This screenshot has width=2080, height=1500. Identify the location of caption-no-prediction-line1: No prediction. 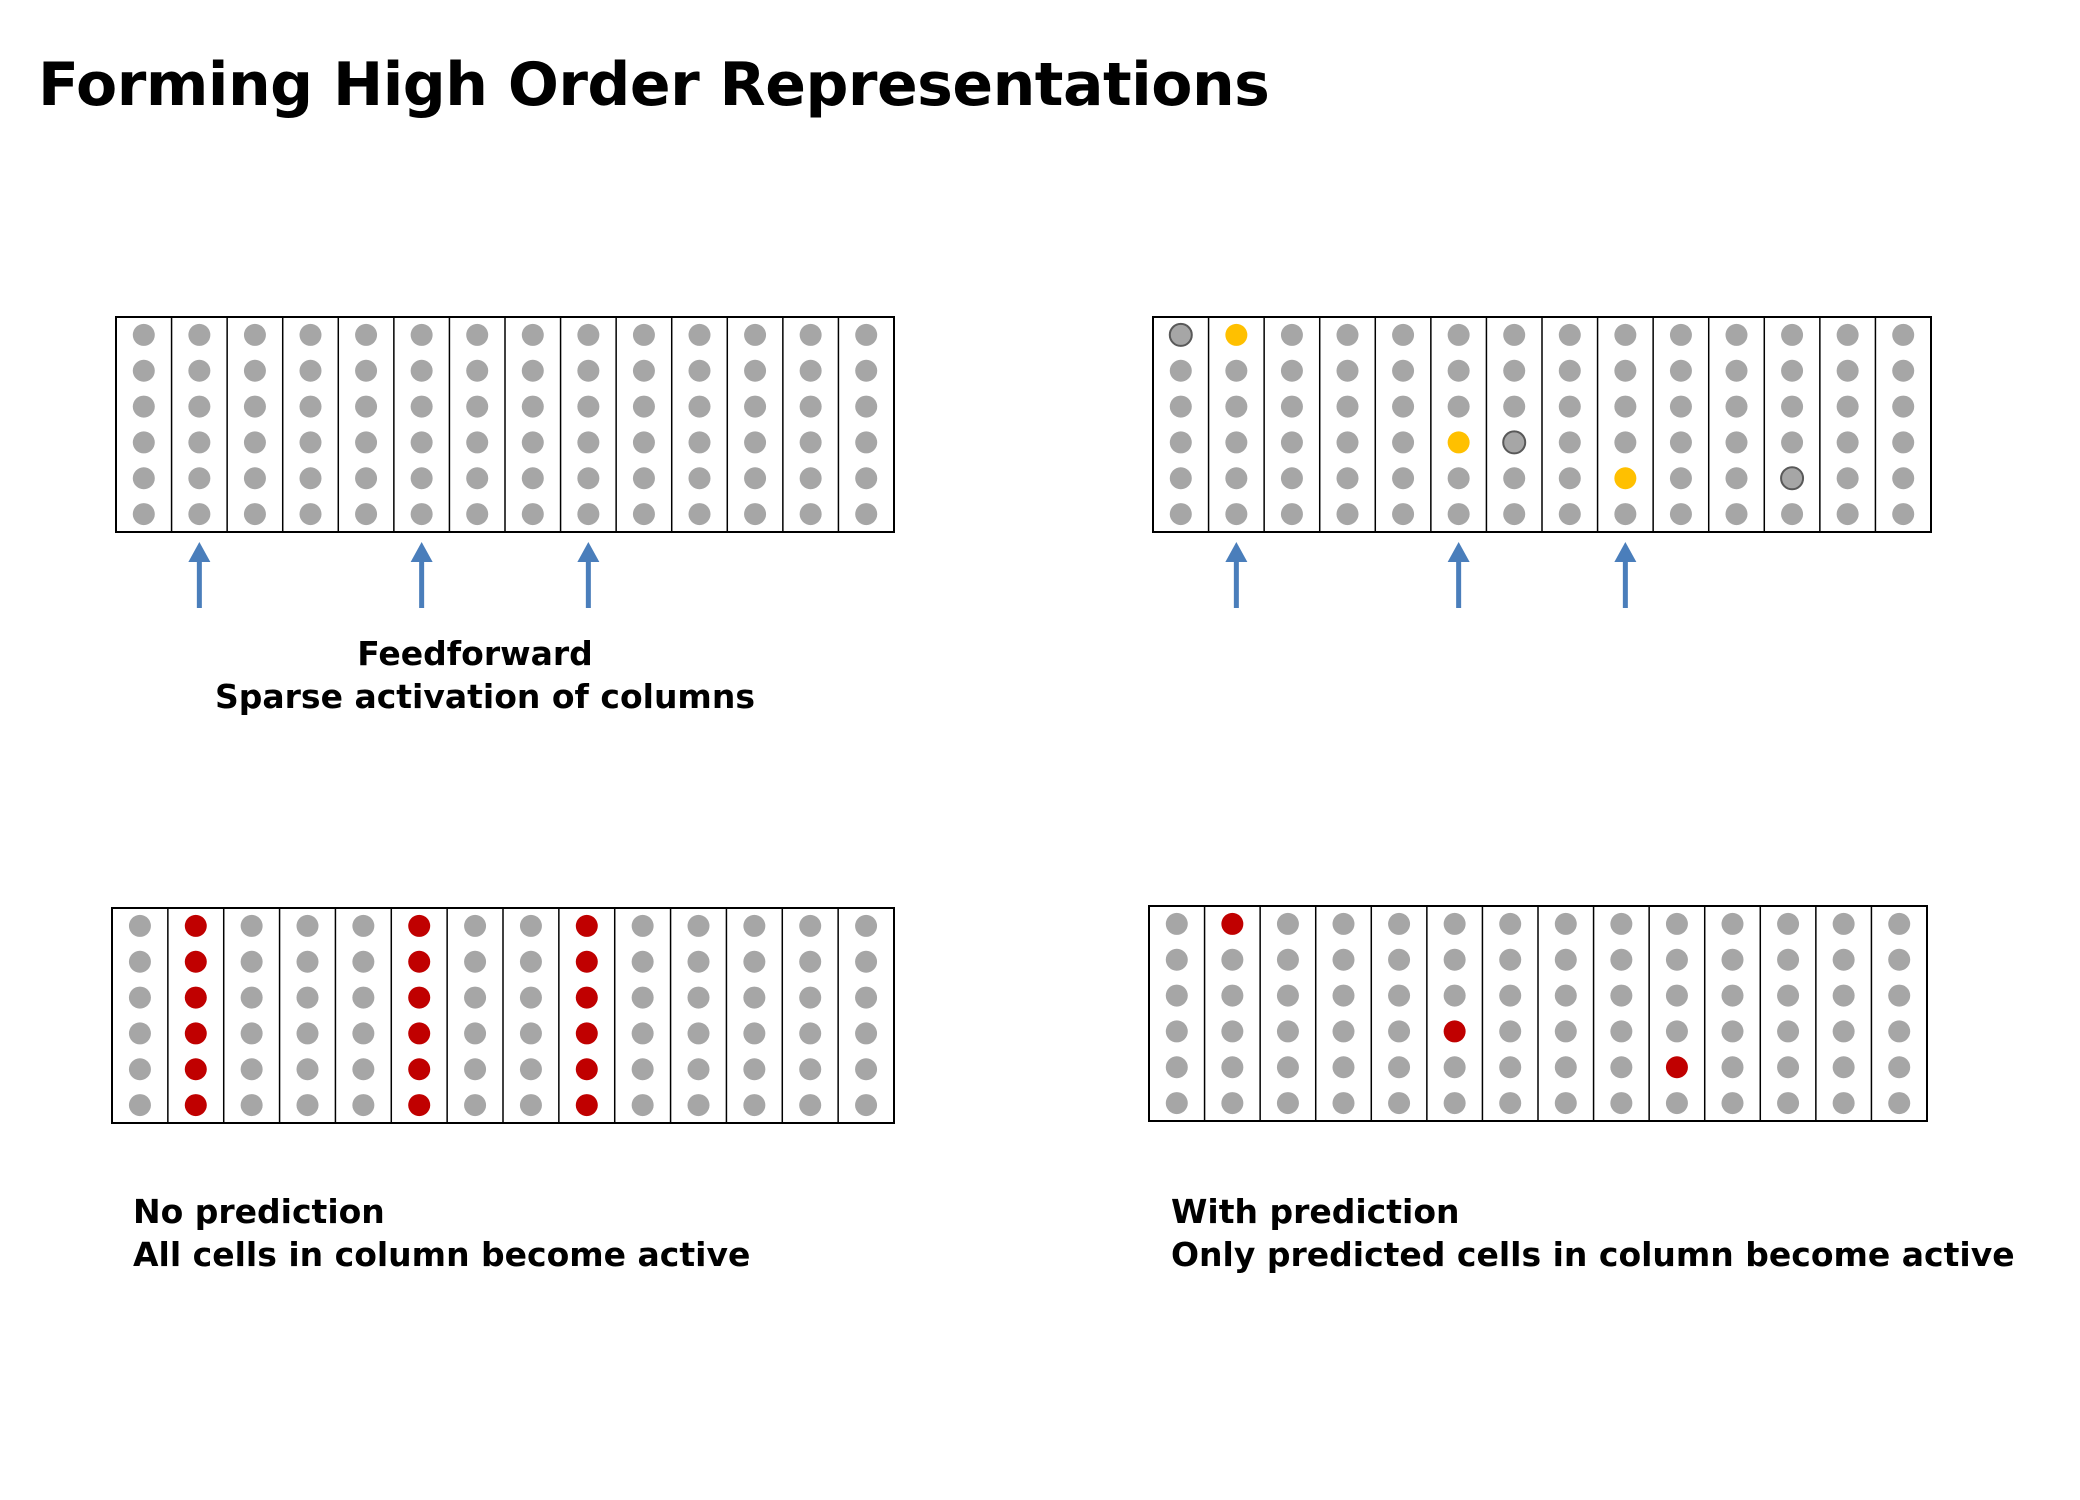
(259, 1211).